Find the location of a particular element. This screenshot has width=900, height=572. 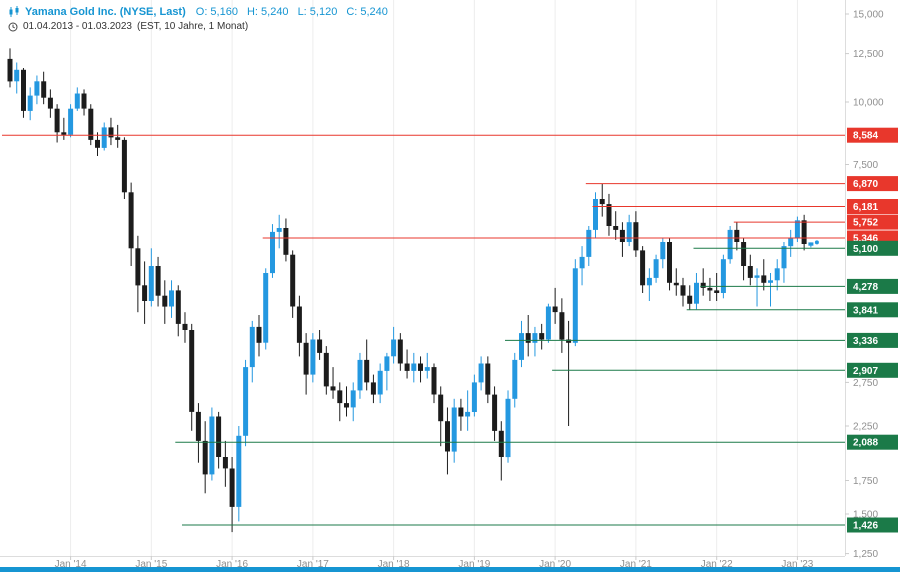

price-level-badge: 2,088 is located at coordinates (872, 442).